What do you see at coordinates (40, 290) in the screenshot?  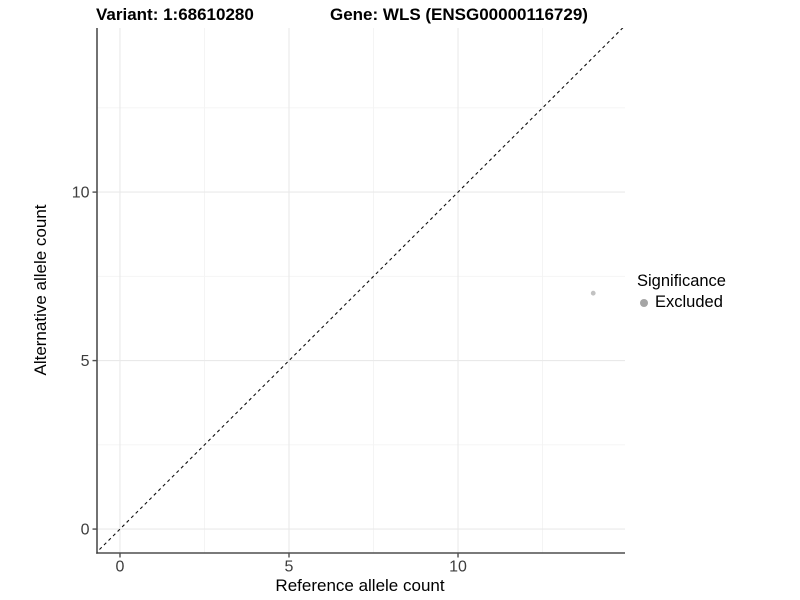 I see `y-axis-label: Alternative allele count` at bounding box center [40, 290].